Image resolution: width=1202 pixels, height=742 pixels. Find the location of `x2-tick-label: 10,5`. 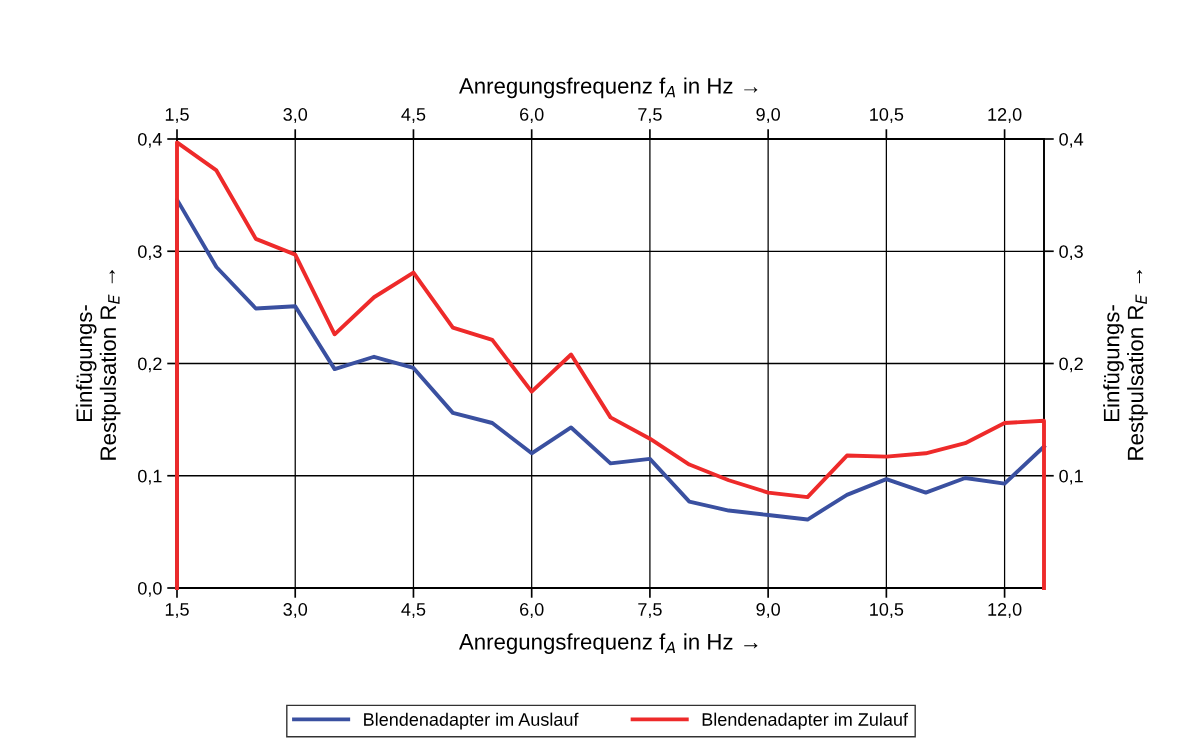

x2-tick-label: 10,5 is located at coordinates (887, 115).